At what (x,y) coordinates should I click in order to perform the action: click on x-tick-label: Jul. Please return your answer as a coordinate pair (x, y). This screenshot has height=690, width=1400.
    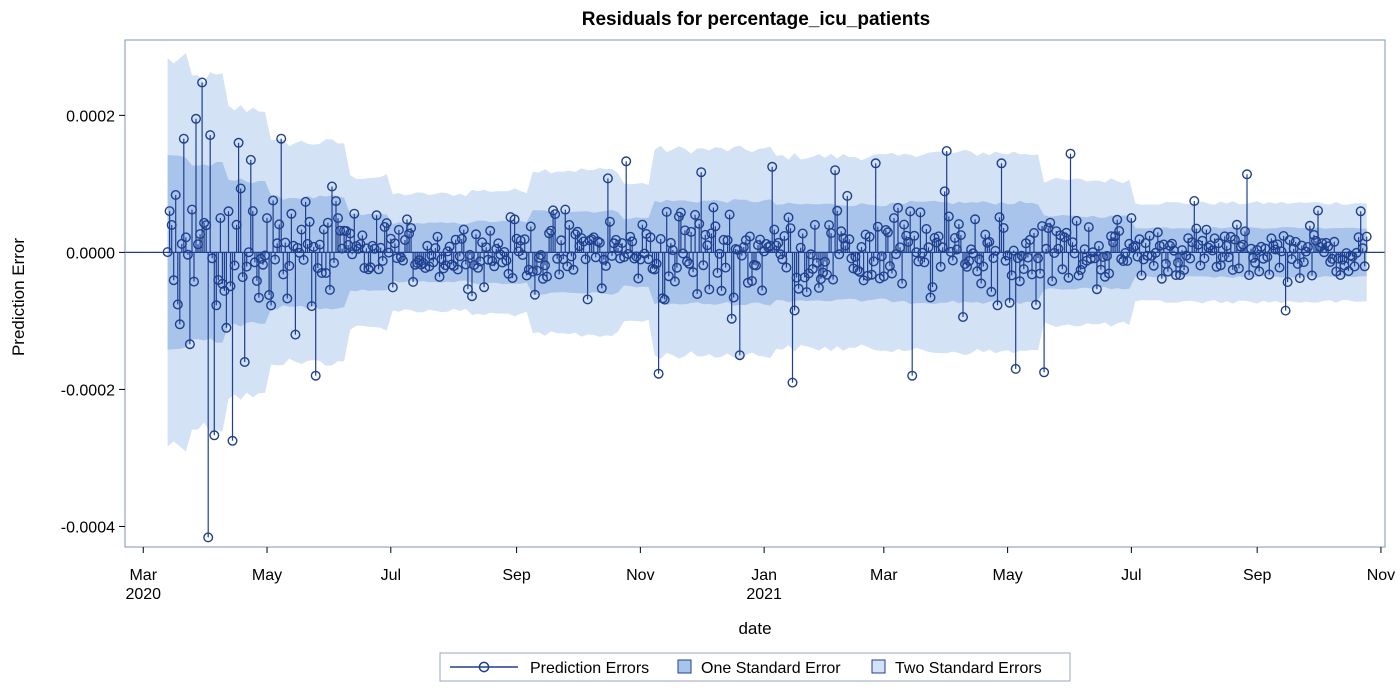
    Looking at the image, I should click on (391, 575).